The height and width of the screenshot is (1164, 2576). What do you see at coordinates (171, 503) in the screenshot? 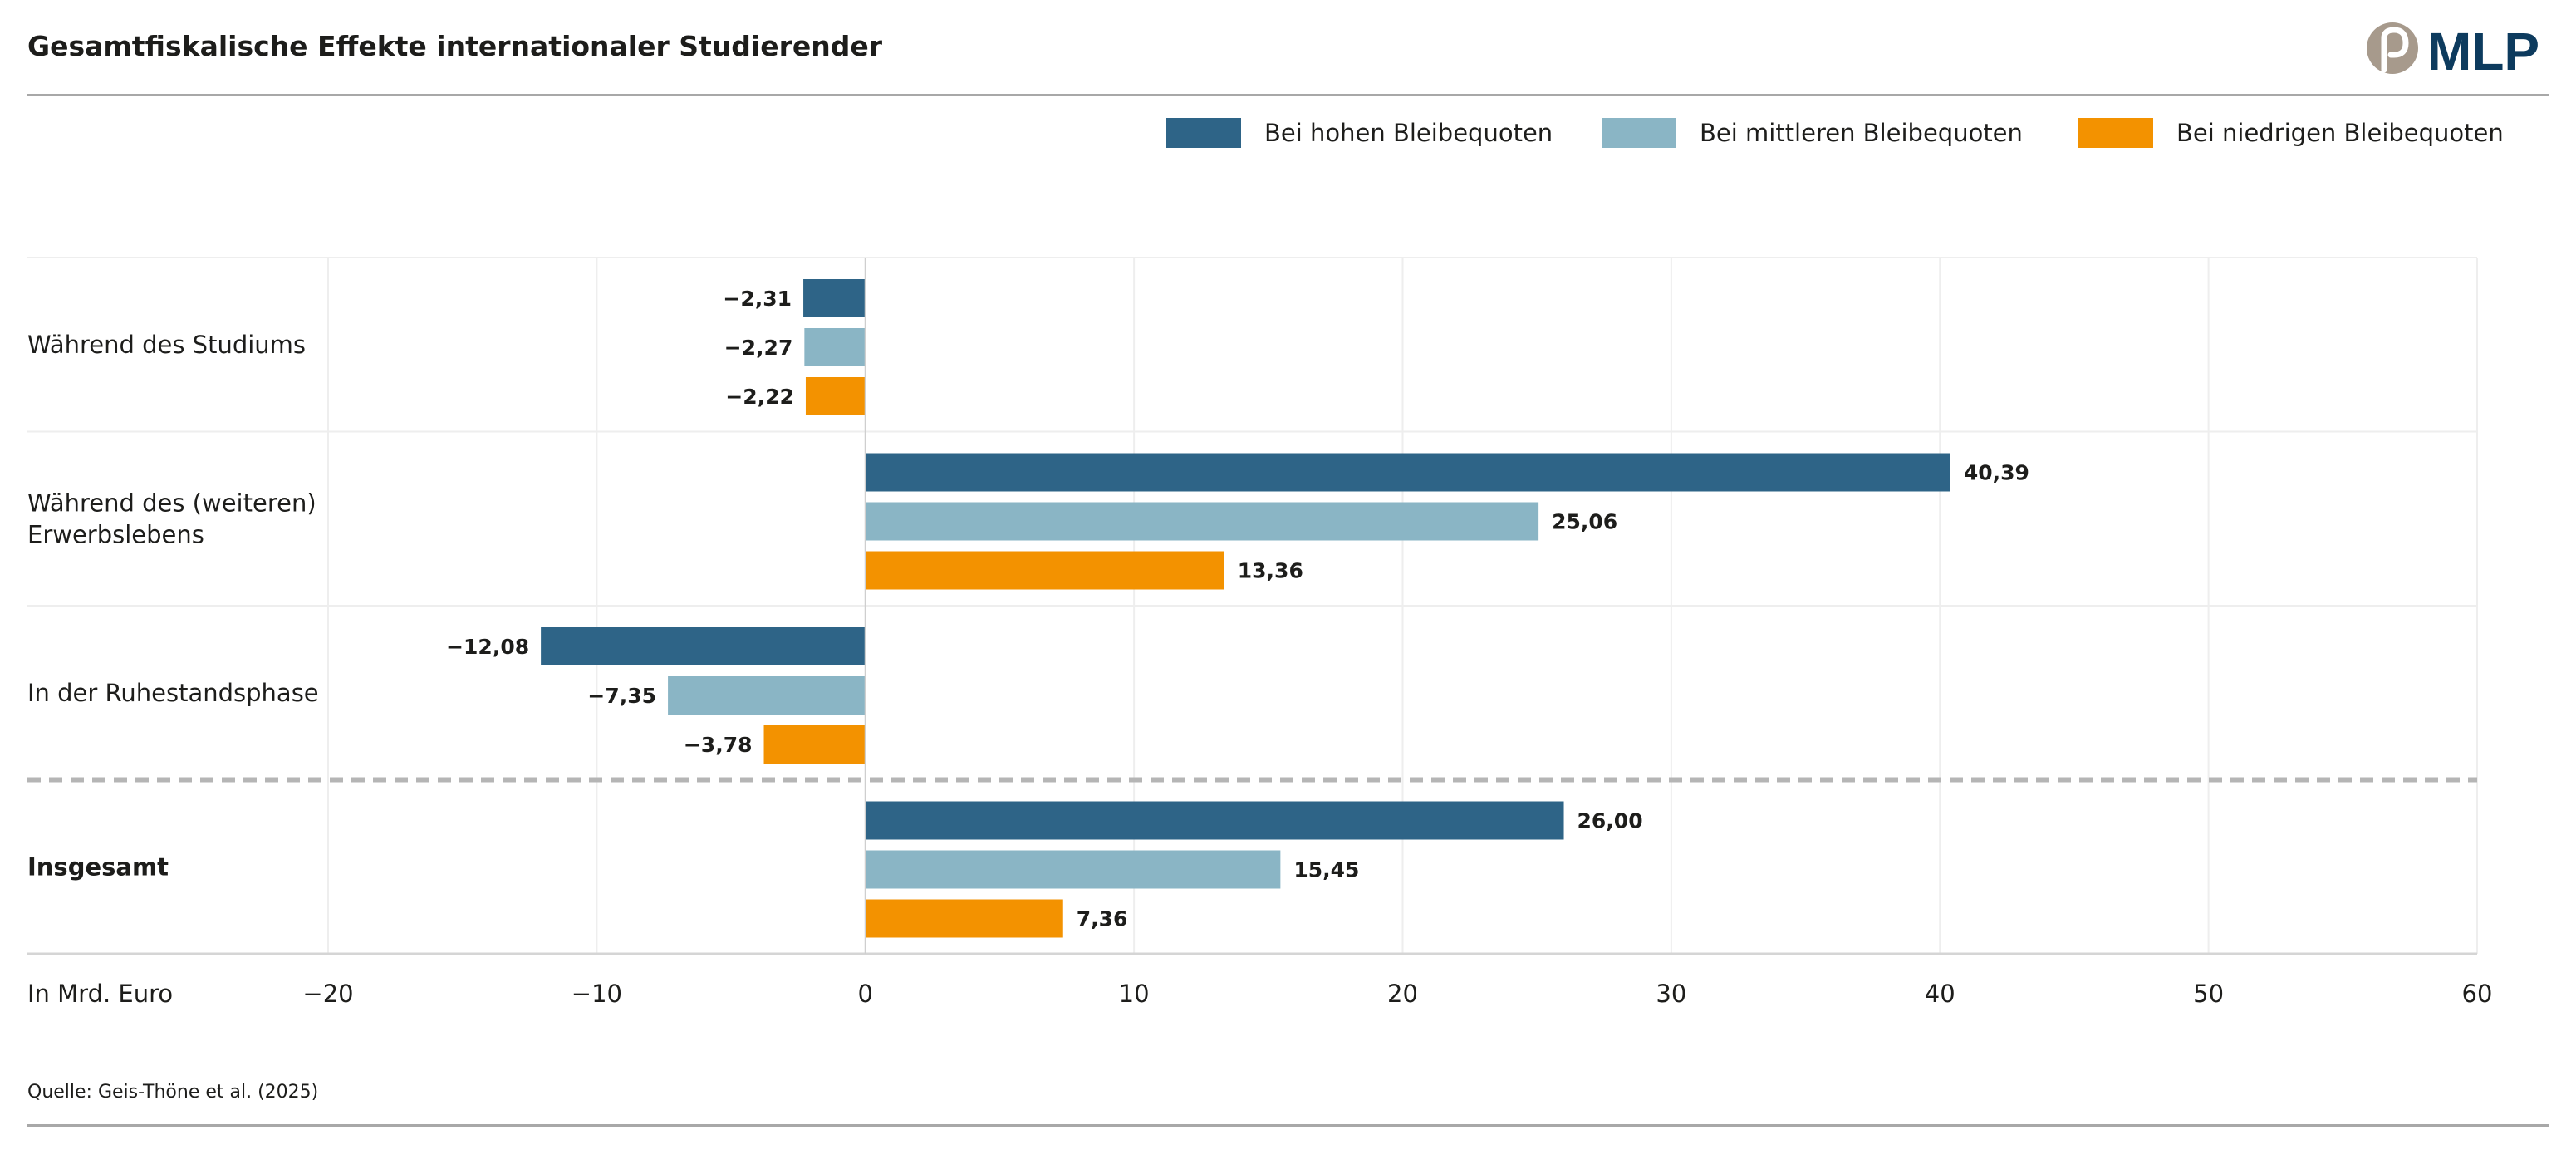
I see `category-label-1-0: Während des (weiteren)` at bounding box center [171, 503].